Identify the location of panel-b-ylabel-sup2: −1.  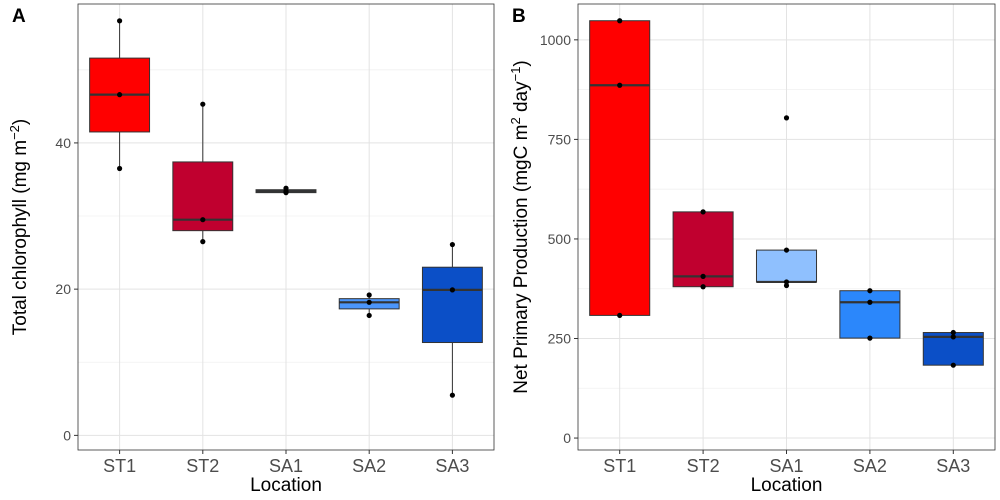
(515, 74).